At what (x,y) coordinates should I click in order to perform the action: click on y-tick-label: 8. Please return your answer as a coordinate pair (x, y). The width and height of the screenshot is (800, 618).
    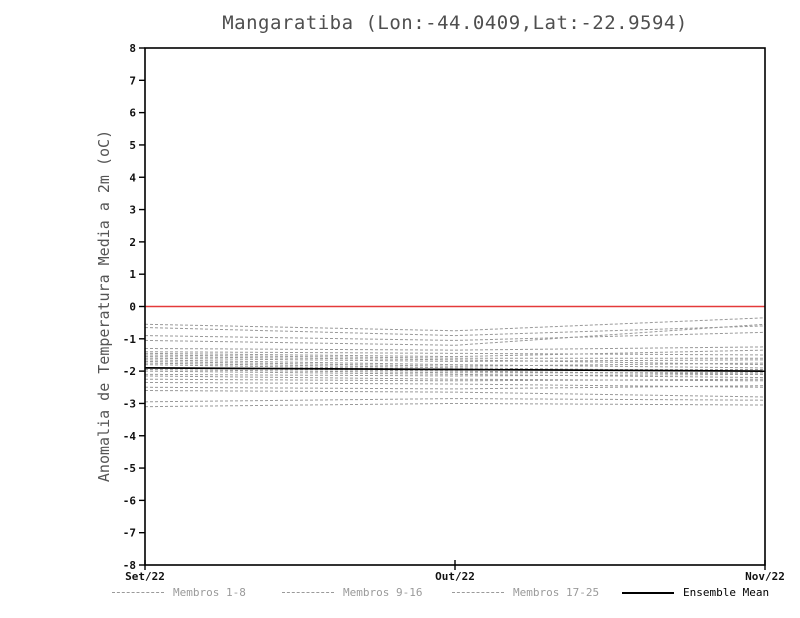
    Looking at the image, I should click on (132, 48).